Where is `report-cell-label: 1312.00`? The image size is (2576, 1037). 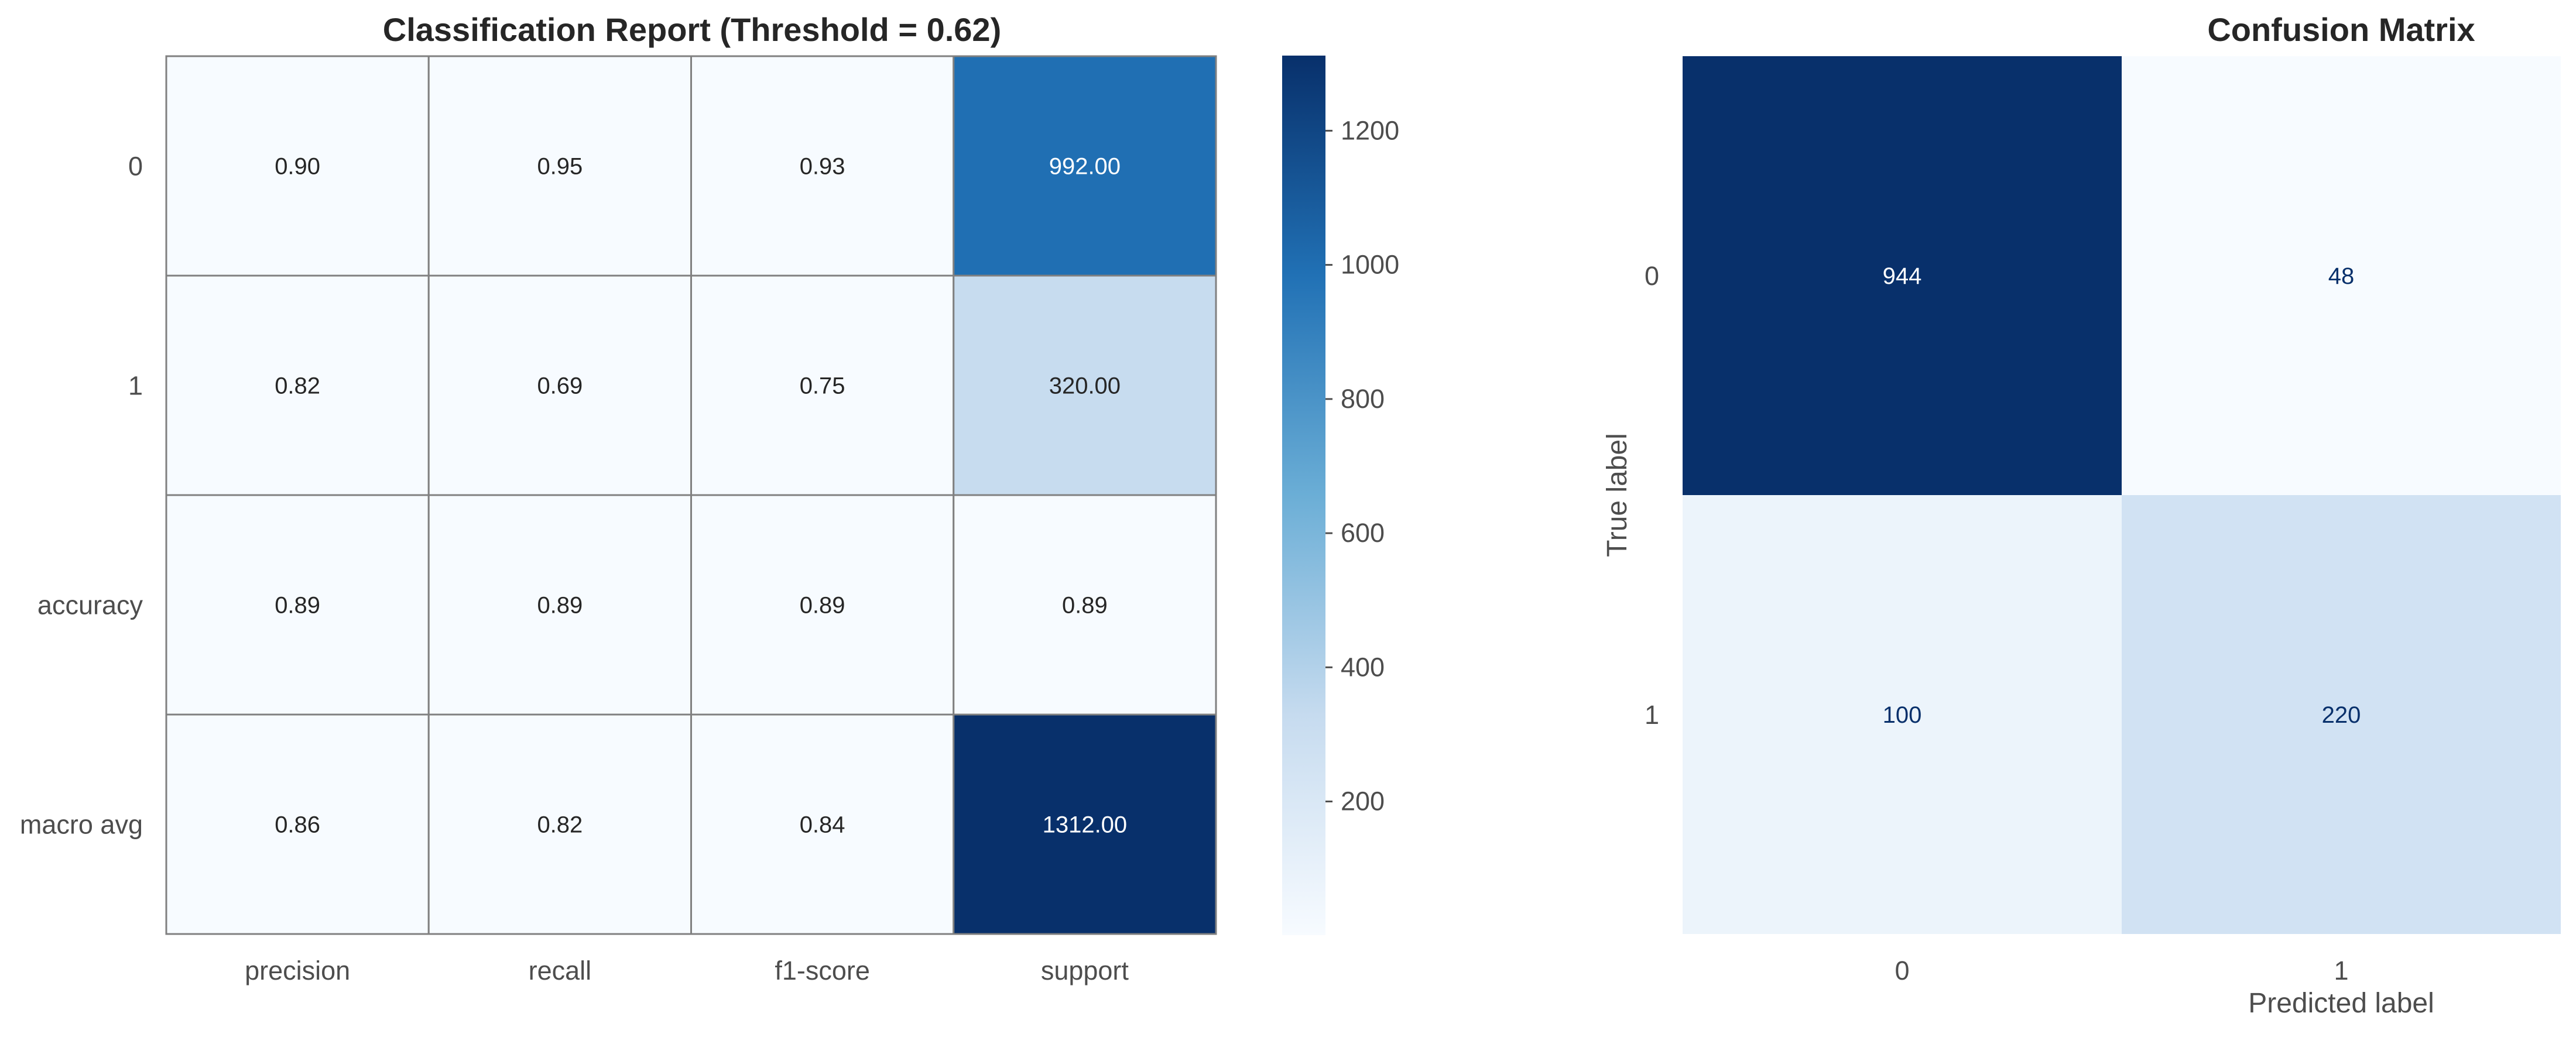
report-cell-label: 1312.00 is located at coordinates (1085, 825).